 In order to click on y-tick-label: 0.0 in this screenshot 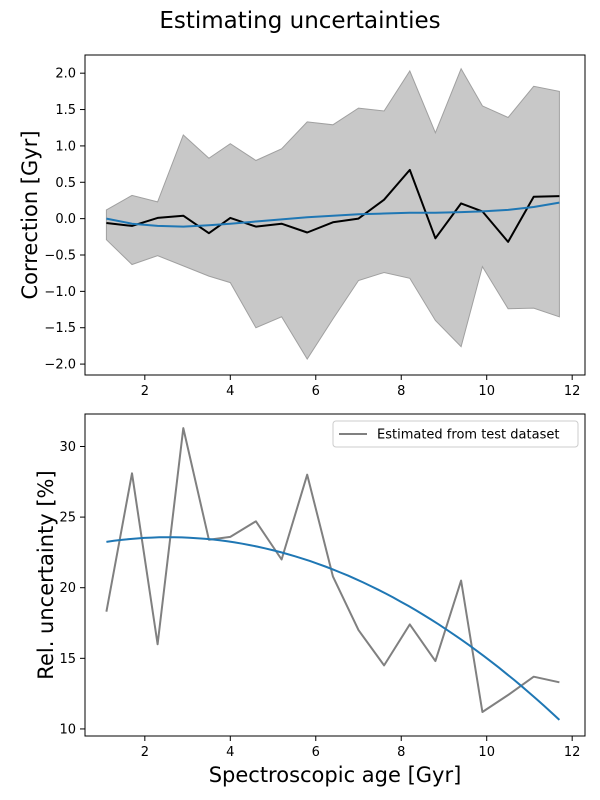, I will do `click(65, 219)`.